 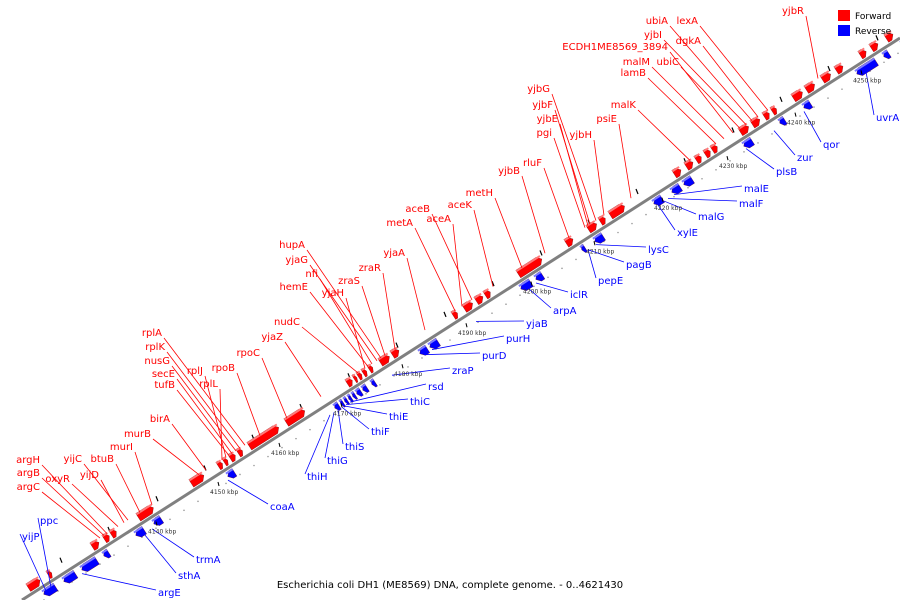 What do you see at coordinates (463, 371) in the screenshot?
I see `gene-label: zraP` at bounding box center [463, 371].